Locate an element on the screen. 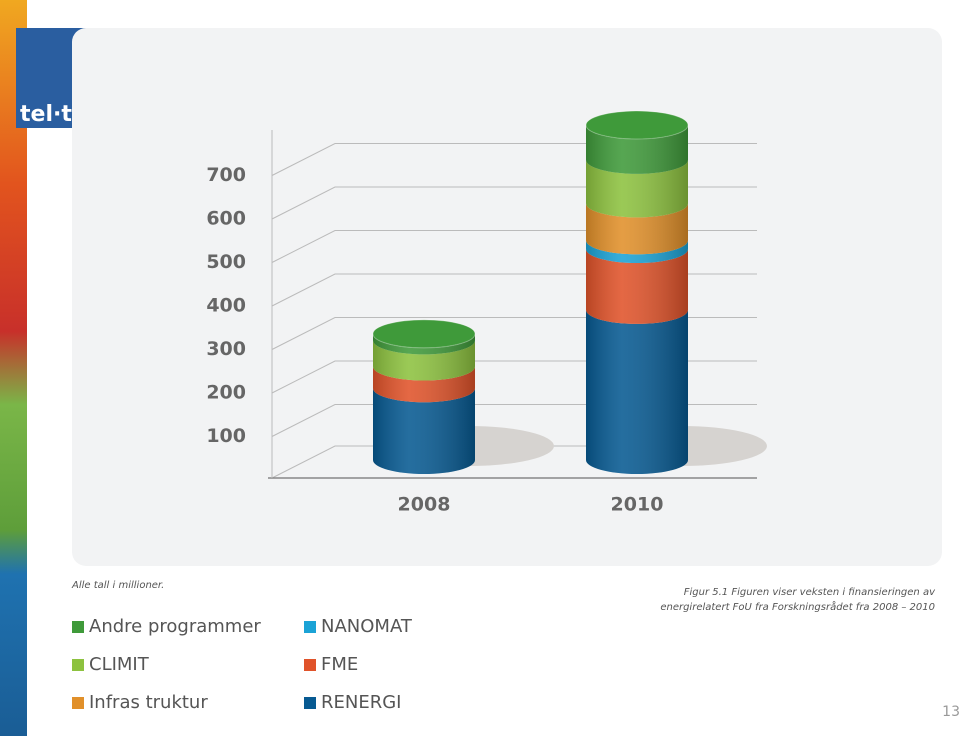 The height and width of the screenshot is (740, 960). x-tick-label: 2008 is located at coordinates (424, 505).